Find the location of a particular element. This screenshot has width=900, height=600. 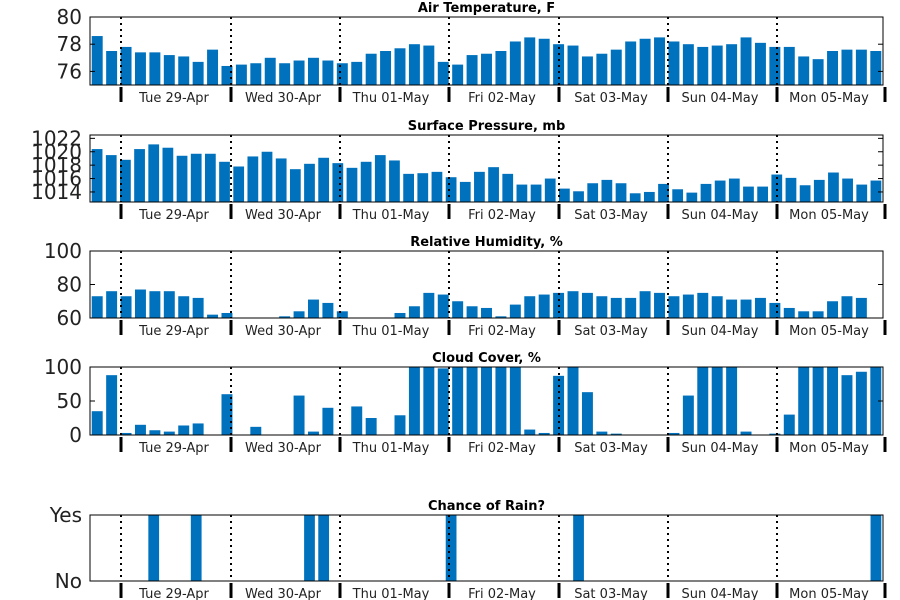

y-tick-label: 1014 is located at coordinates (56, 192).